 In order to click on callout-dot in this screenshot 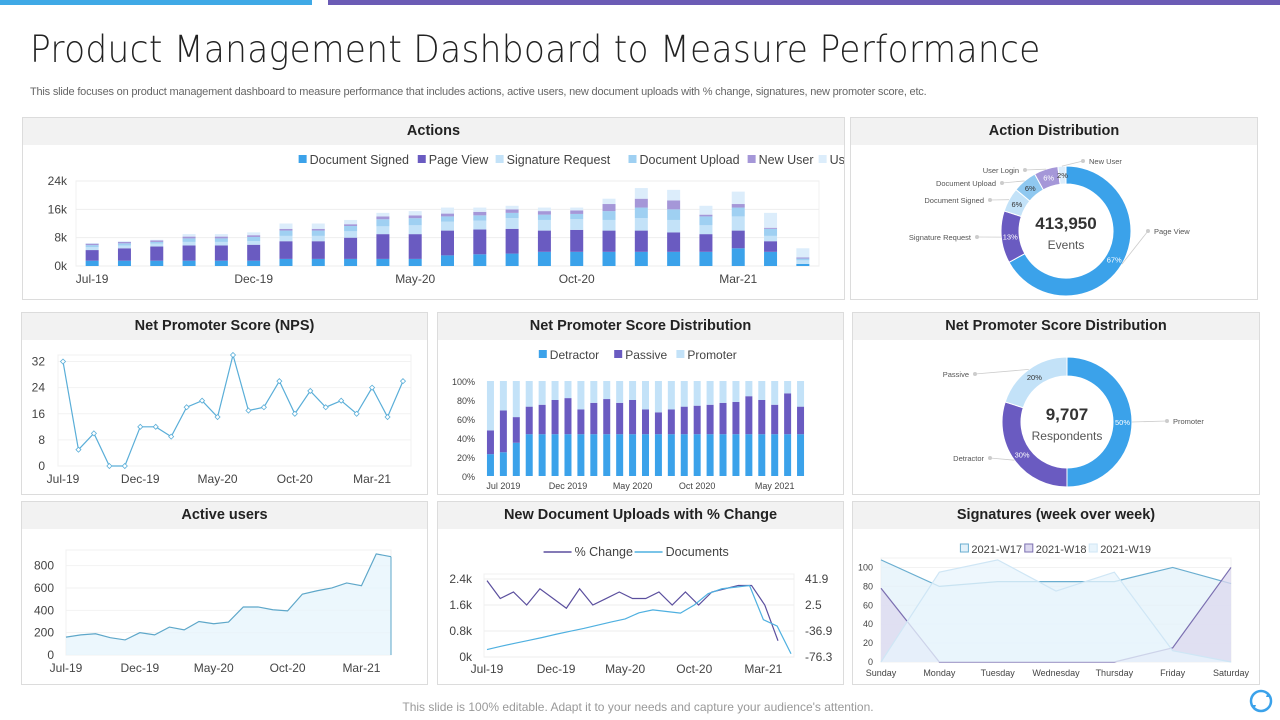, I will do `click(975, 374)`.